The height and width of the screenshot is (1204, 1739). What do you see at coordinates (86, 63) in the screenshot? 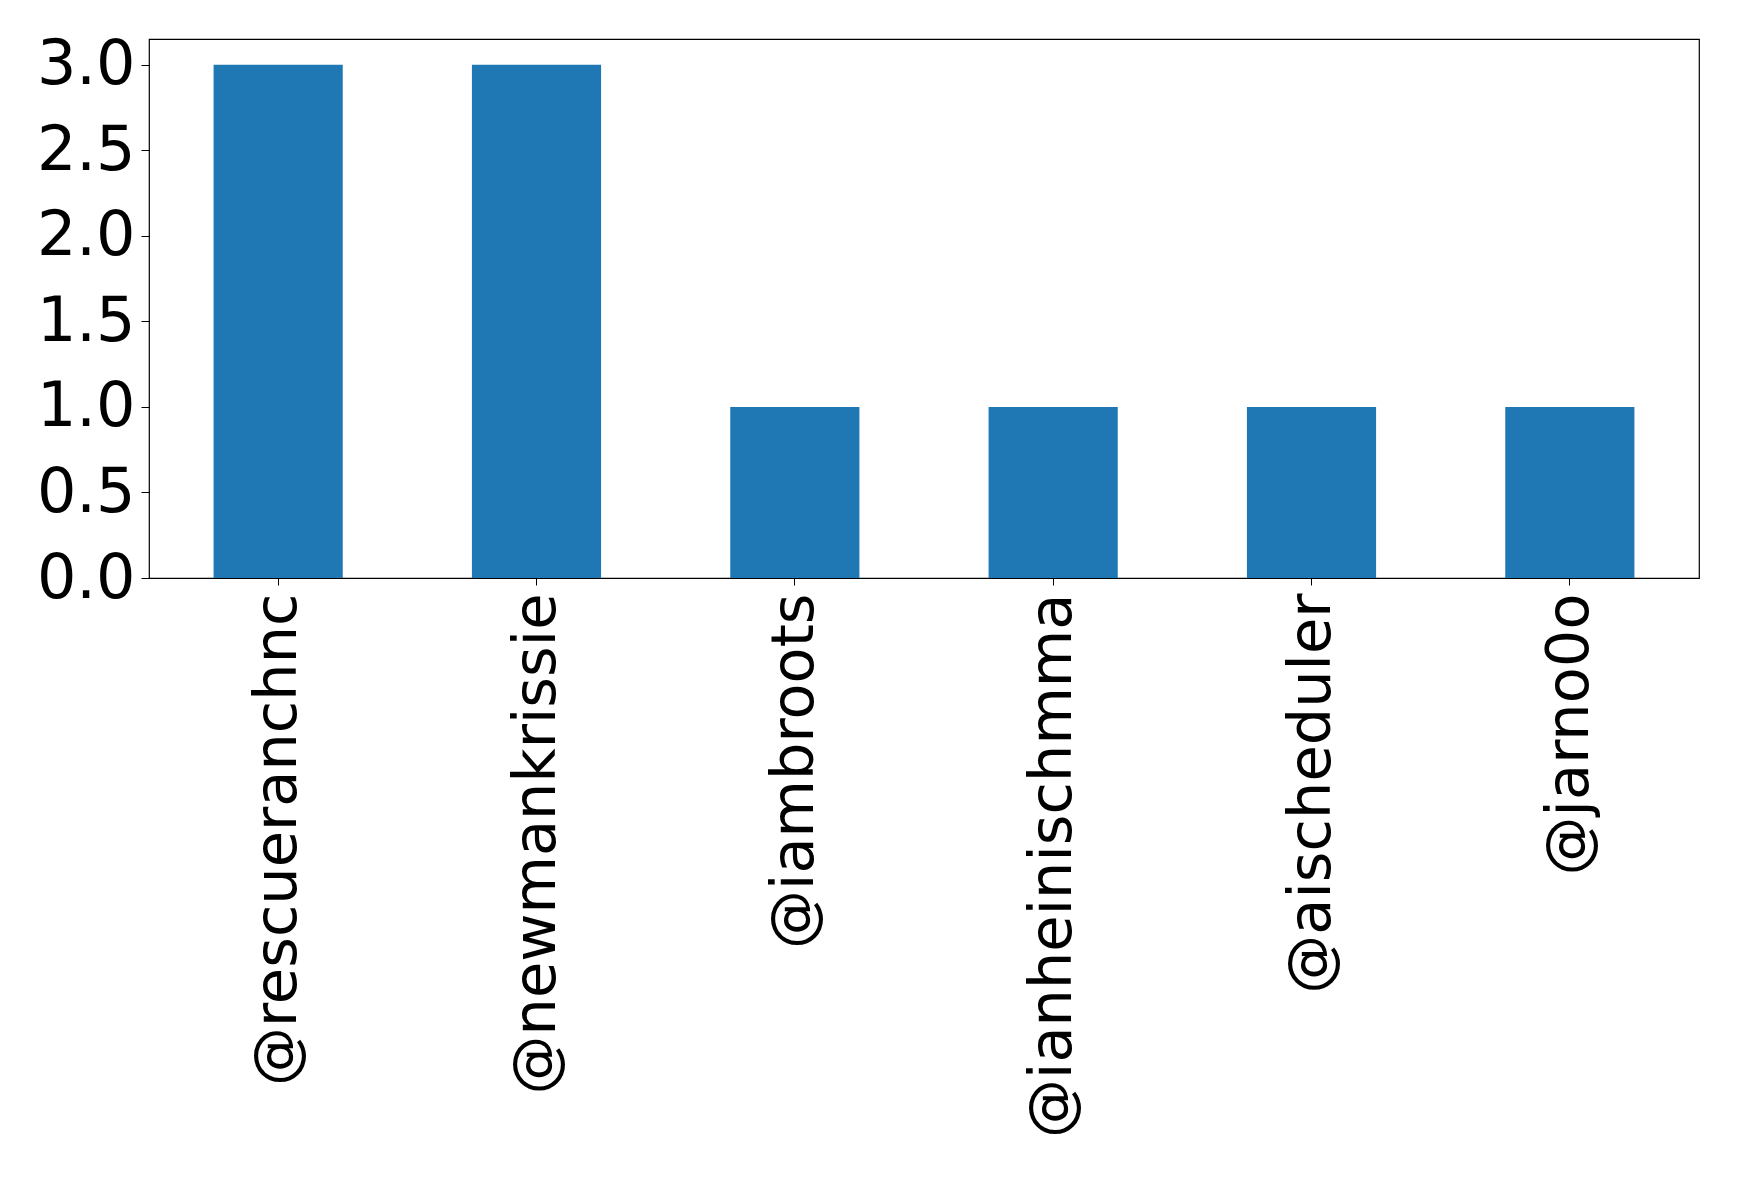
I see `y-tick-label: 3.0` at bounding box center [86, 63].